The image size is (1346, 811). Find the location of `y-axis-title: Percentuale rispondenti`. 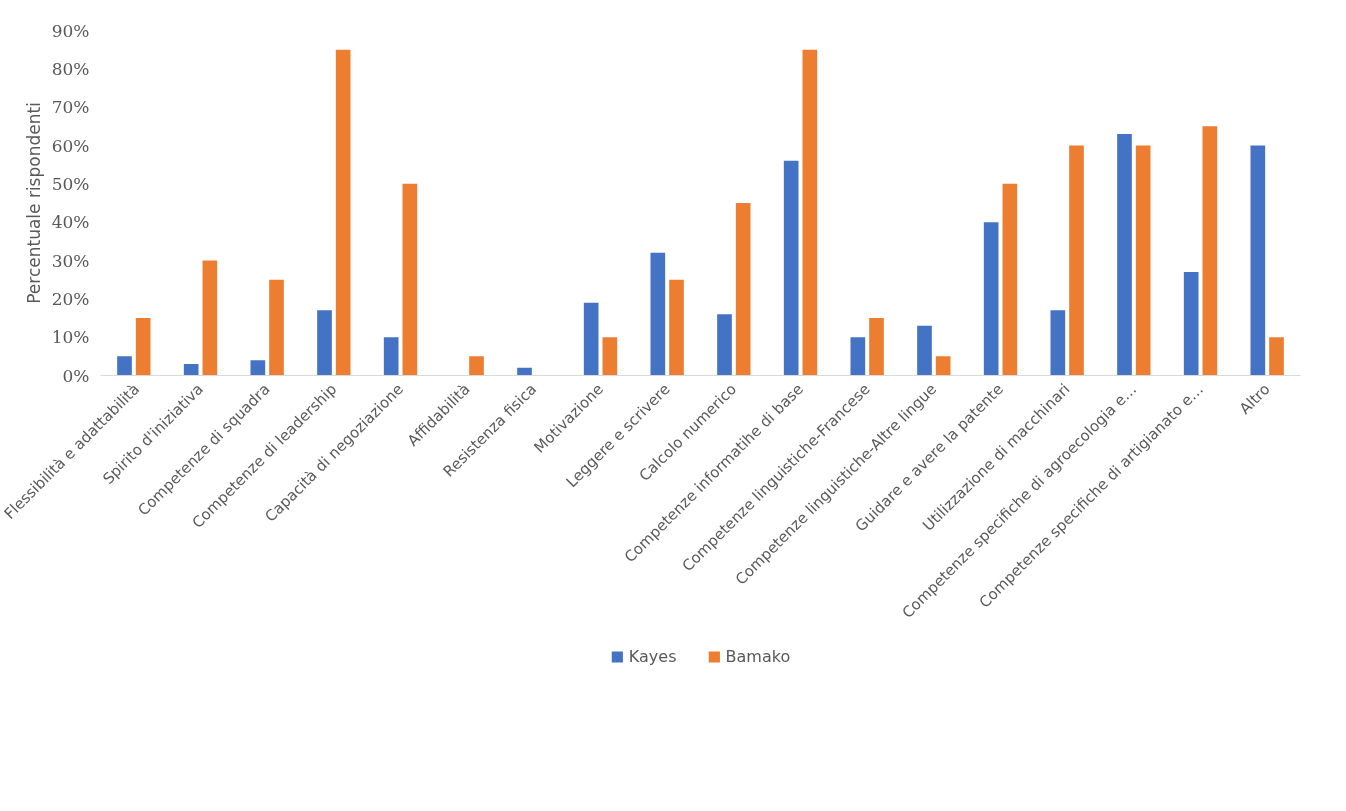

y-axis-title: Percentuale rispondenti is located at coordinates (33, 203).